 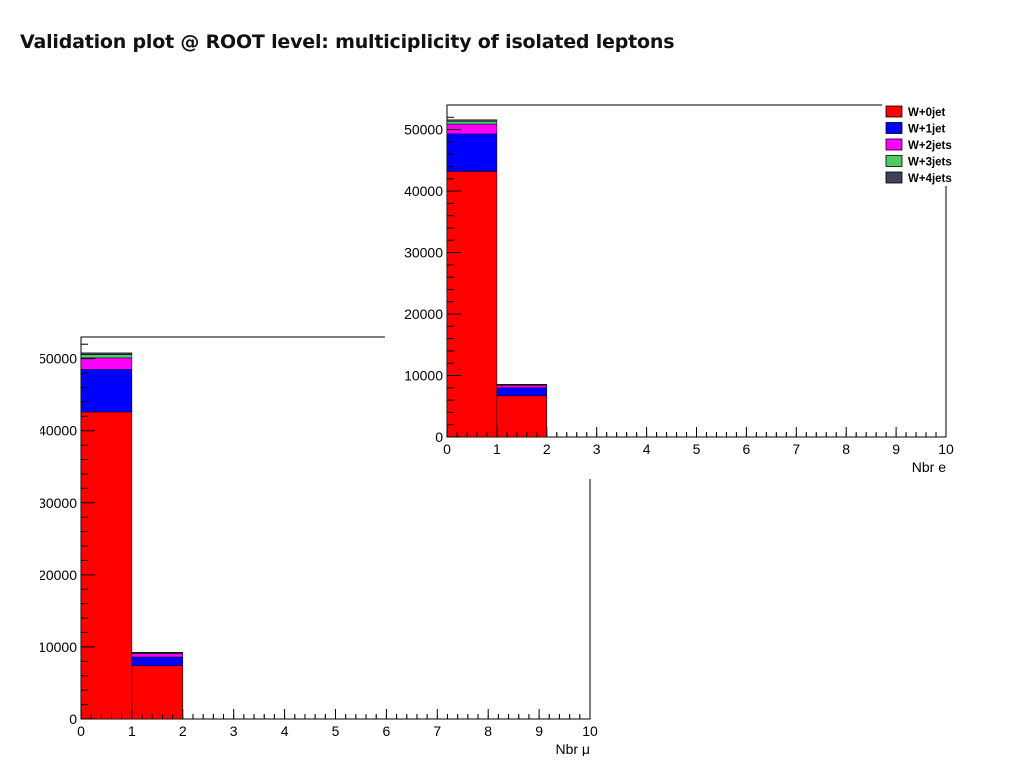 What do you see at coordinates (896, 449) in the screenshot?
I see `plot-e-x-tick-label: 9` at bounding box center [896, 449].